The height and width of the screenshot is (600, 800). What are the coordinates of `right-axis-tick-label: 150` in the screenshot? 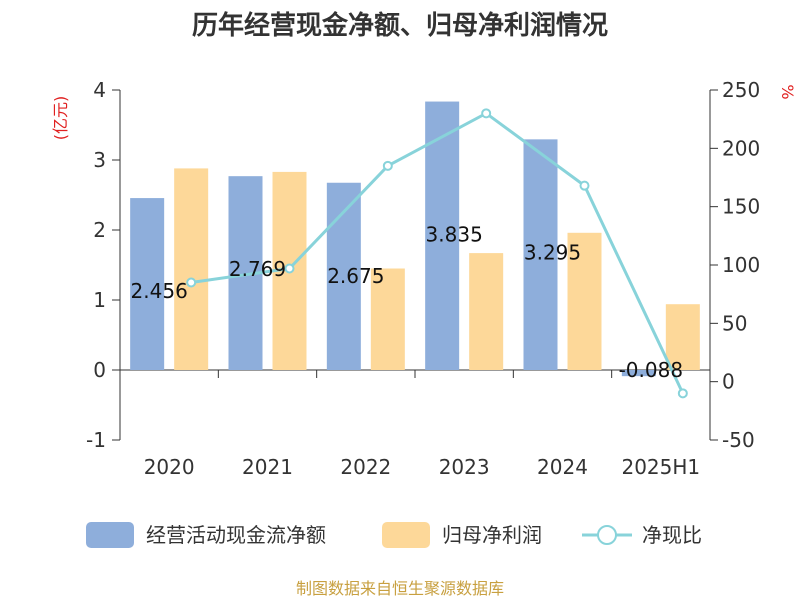 It's located at (741, 207).